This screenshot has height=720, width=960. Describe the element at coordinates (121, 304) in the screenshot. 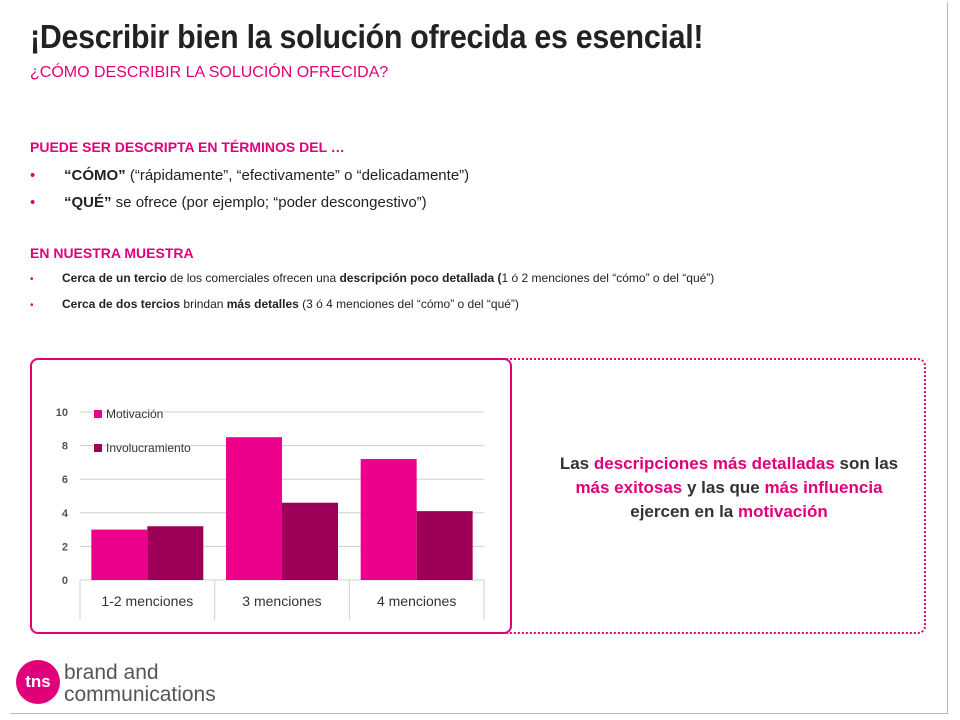

I see `bullet-bold: Cerca de dos tercios` at that location.